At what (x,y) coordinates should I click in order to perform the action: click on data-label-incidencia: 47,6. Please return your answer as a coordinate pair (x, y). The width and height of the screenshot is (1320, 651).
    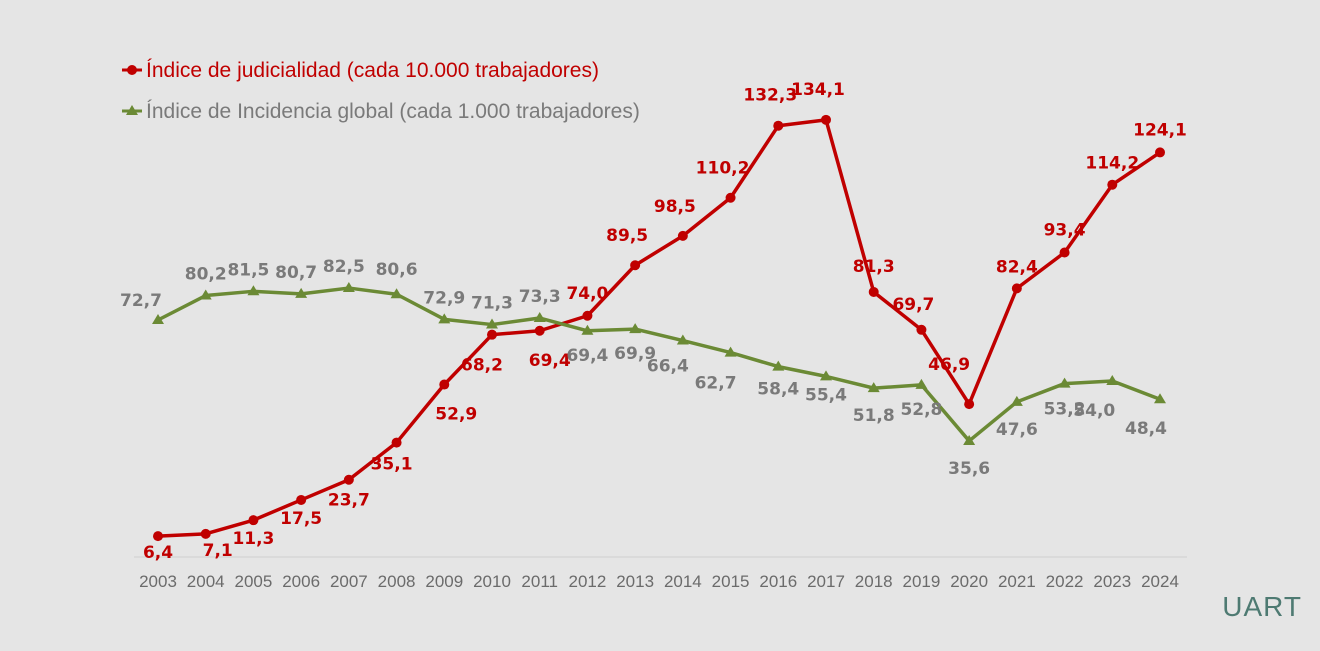
    Looking at the image, I should click on (1017, 430).